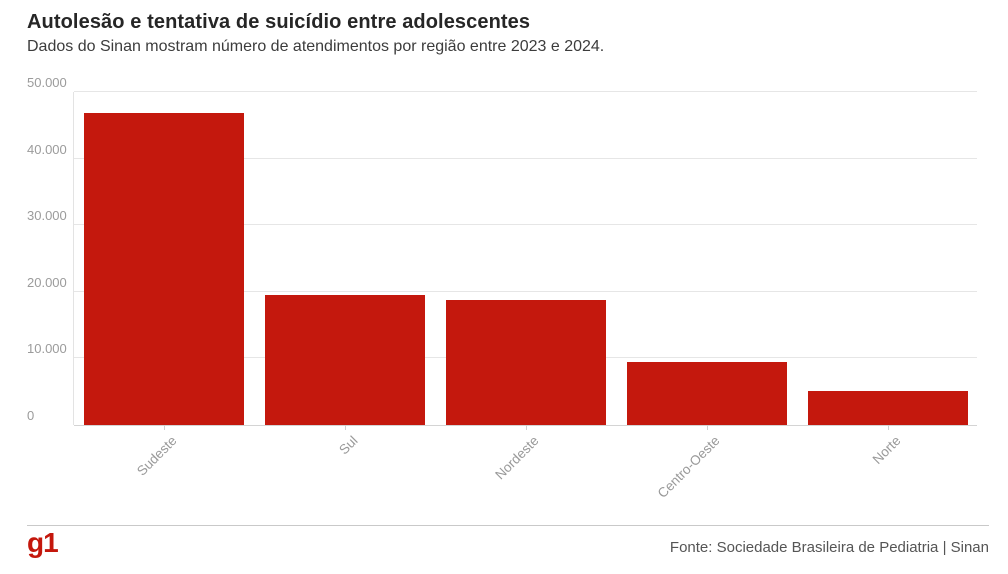 This screenshot has height=574, width=1008. What do you see at coordinates (688, 467) in the screenshot?
I see `x-axis-label-centro-oeste: Centro-Oeste` at bounding box center [688, 467].